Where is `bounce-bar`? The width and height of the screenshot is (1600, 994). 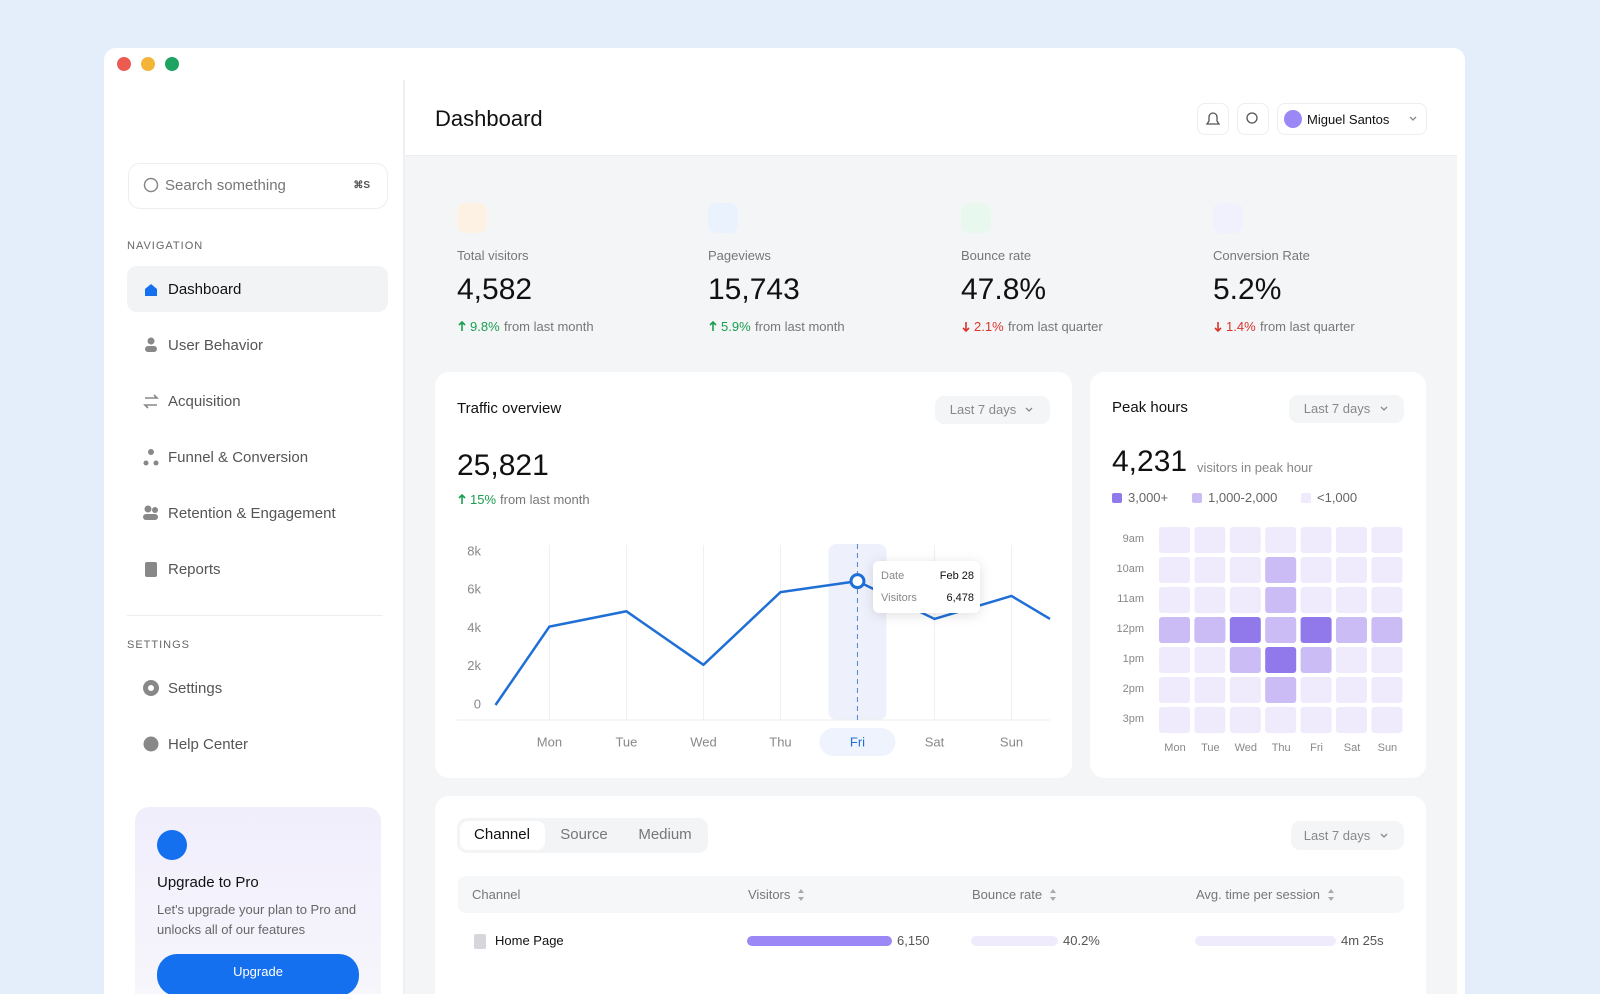 bounce-bar is located at coordinates (1014, 941).